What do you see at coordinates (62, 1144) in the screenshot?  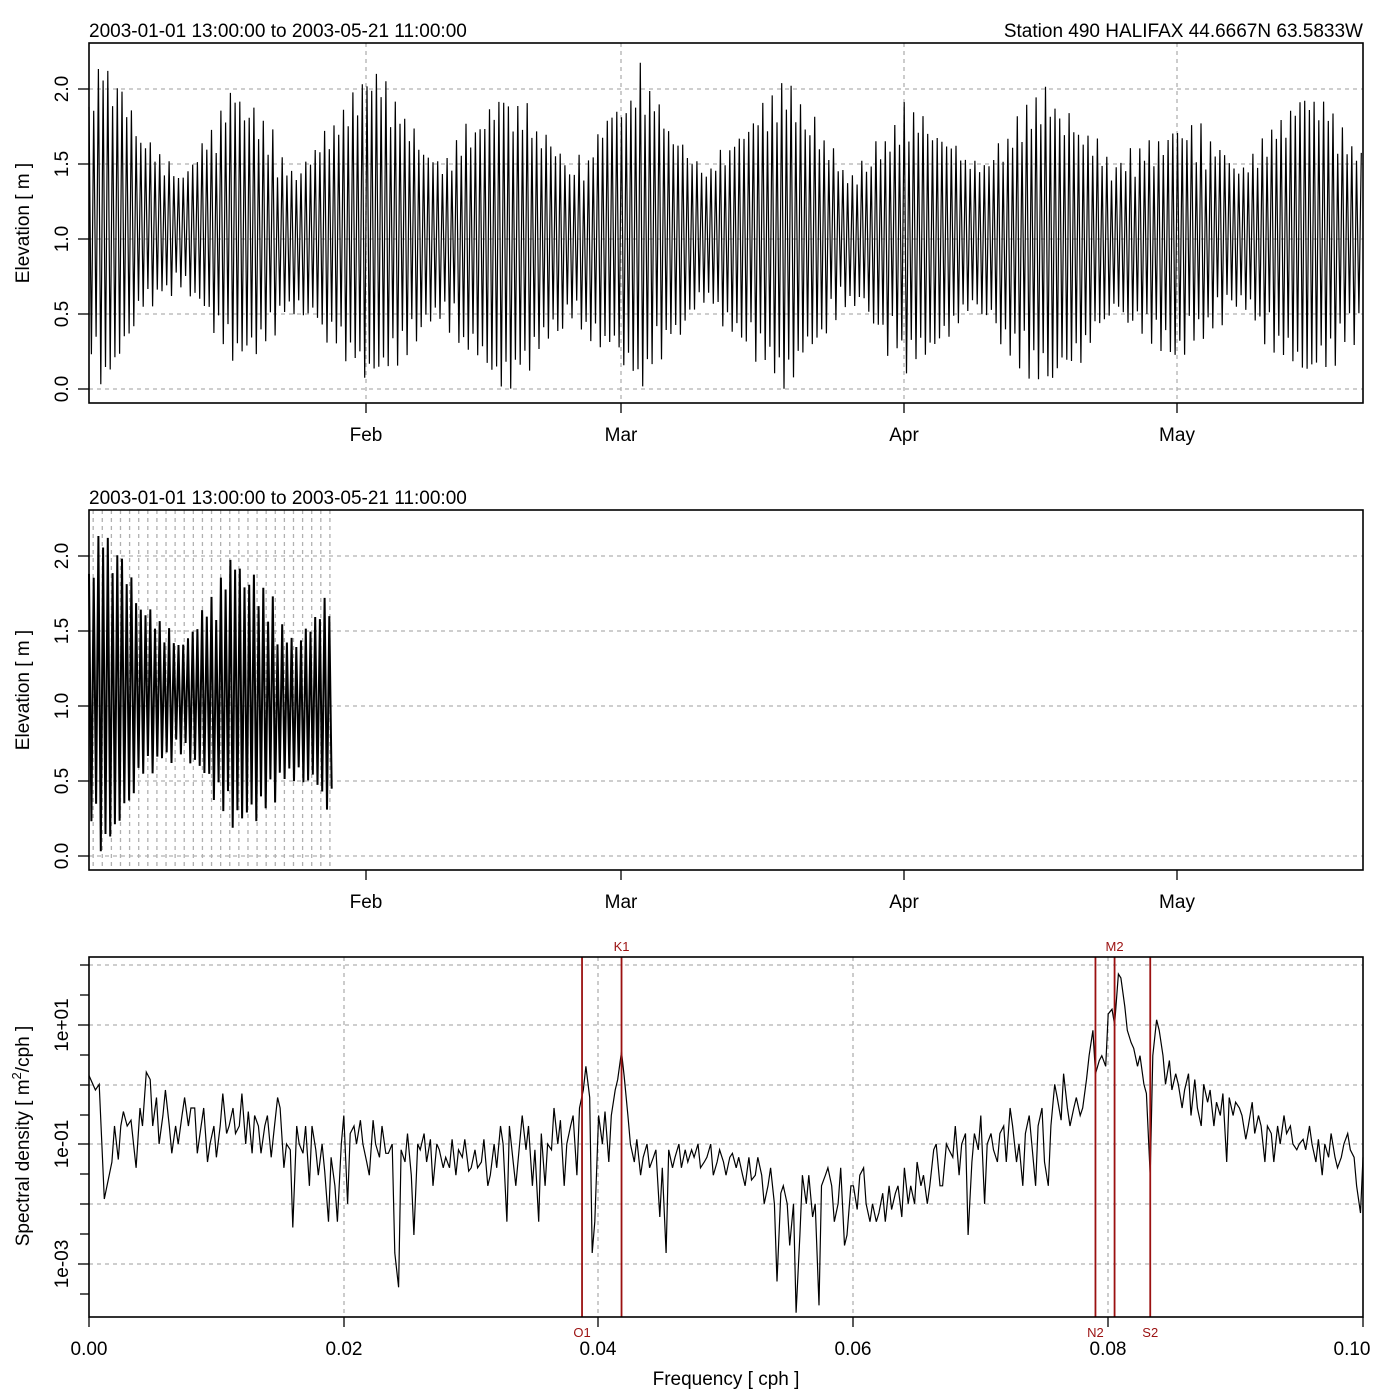 I see `y-tick-label: 1e-01` at bounding box center [62, 1144].